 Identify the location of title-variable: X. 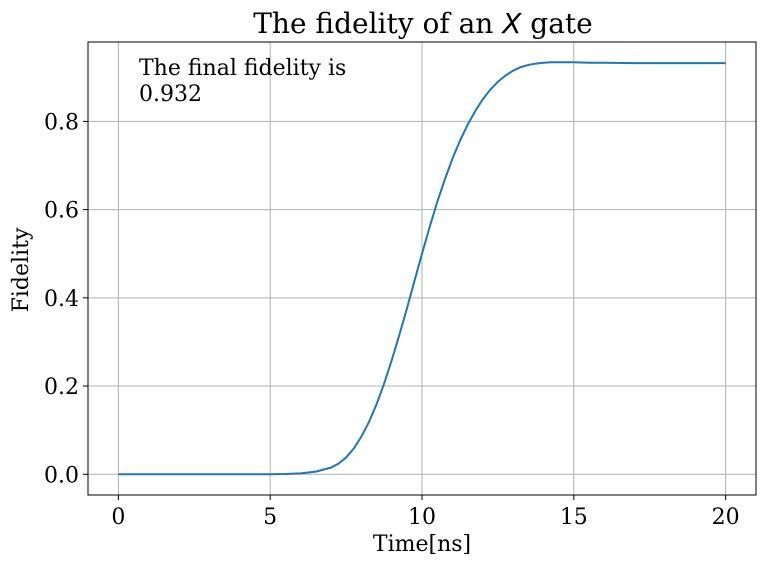
(511, 23).